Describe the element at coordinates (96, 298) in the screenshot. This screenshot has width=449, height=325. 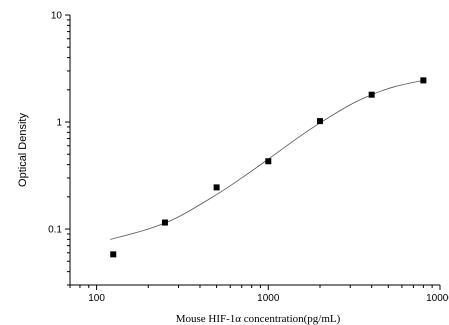
I see `x-tick-label: 100` at that location.